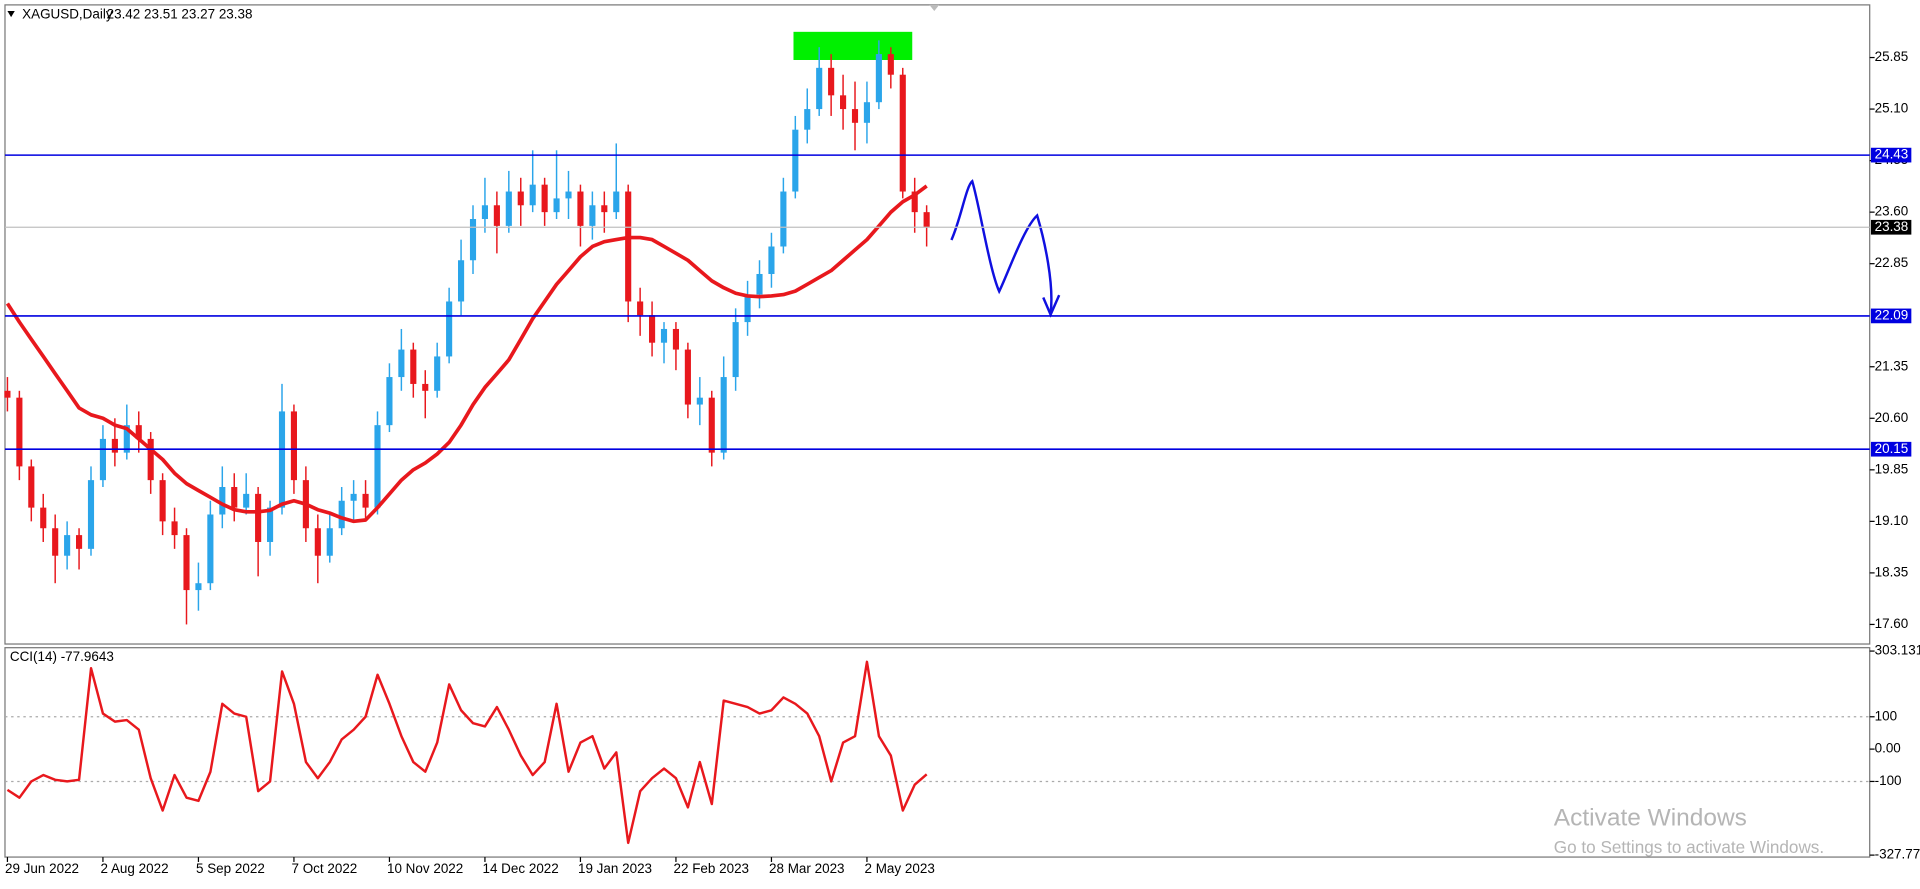  I want to click on price-label-box, so click(1891, 227).